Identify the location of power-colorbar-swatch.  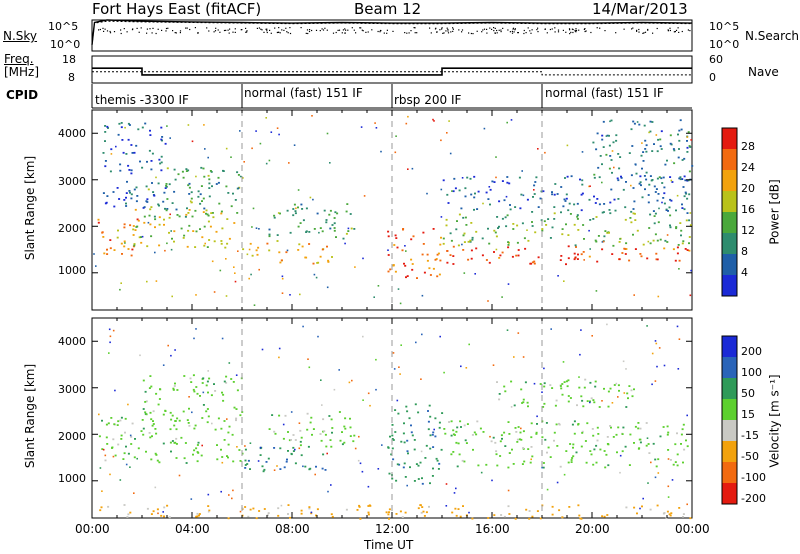
(729, 243).